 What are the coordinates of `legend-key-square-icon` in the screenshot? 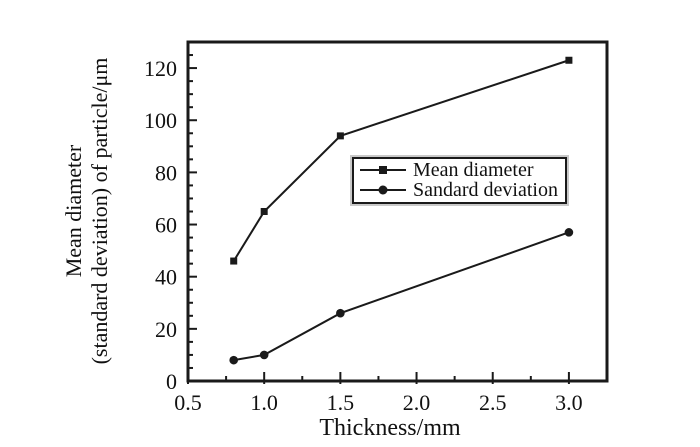 It's located at (383, 170).